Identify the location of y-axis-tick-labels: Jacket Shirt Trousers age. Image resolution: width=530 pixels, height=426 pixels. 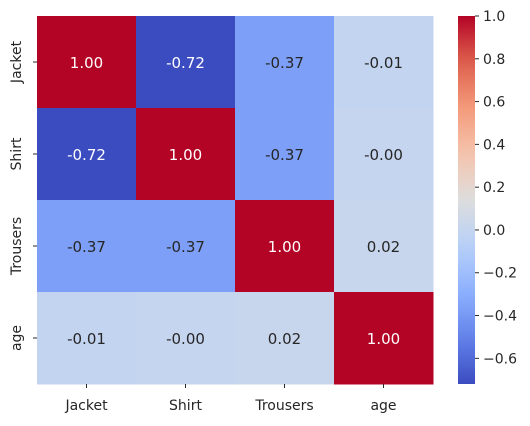
(23, 195).